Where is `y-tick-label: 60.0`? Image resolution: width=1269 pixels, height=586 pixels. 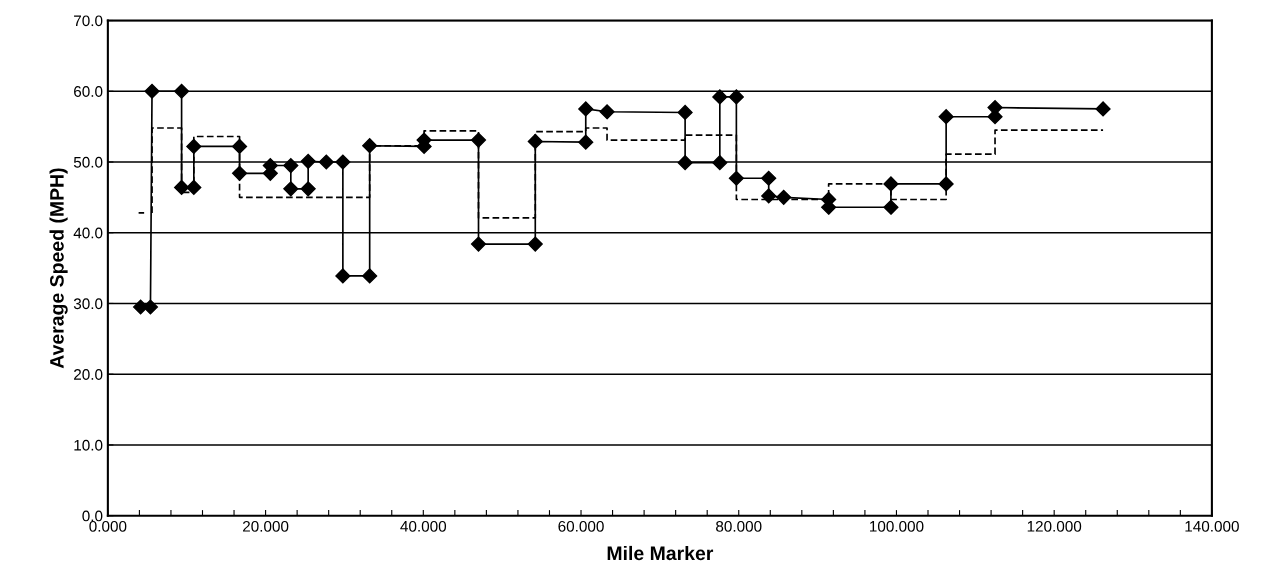 y-tick-label: 60.0 is located at coordinates (88, 91).